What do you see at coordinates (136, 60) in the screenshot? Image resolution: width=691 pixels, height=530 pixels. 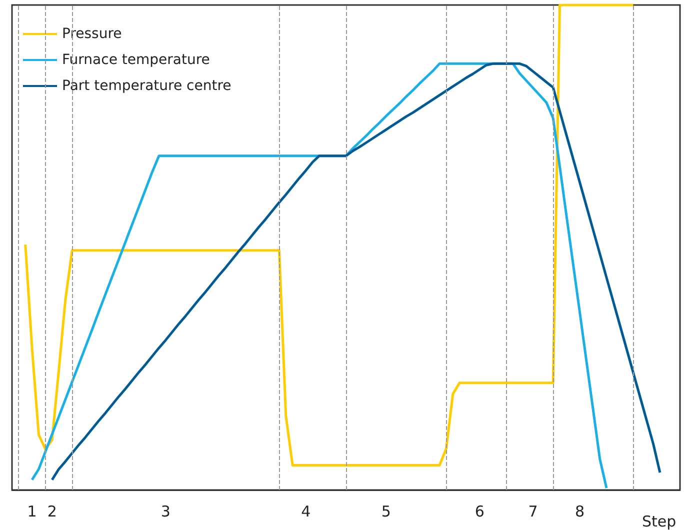 I see `legend-label: Furnace temperature` at bounding box center [136, 60].